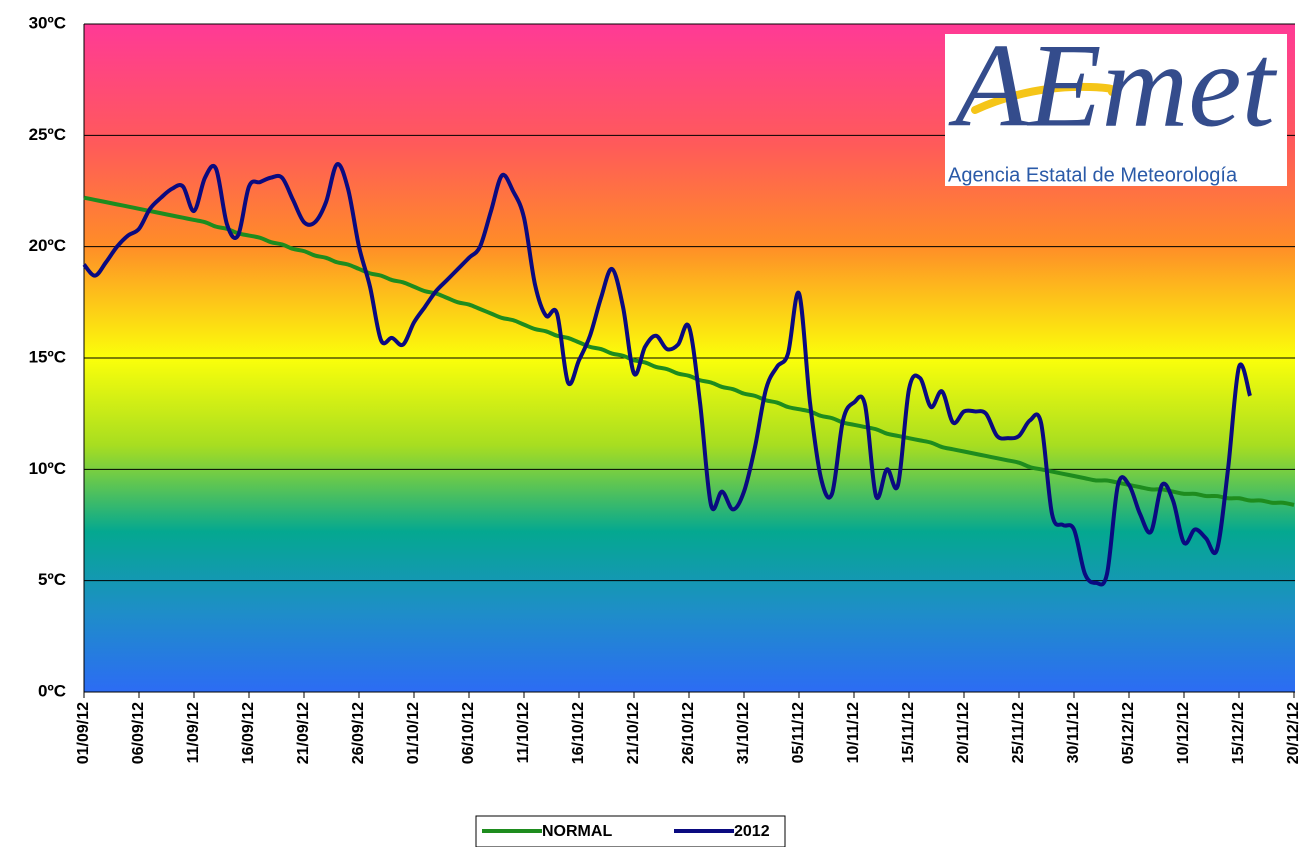  I want to click on x-tick-label: 26/10/12, so click(688, 733).